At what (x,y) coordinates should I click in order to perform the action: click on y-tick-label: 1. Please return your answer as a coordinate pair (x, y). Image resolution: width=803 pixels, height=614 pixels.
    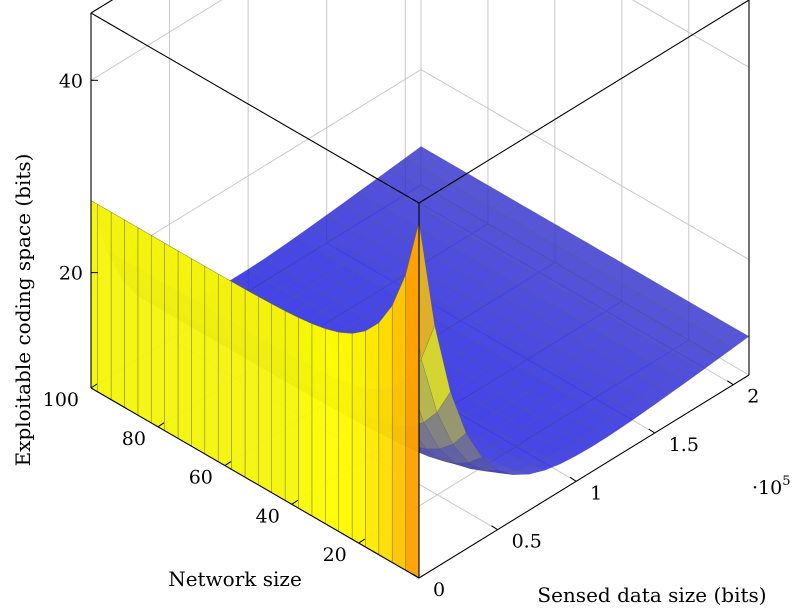
    Looking at the image, I should click on (596, 493).